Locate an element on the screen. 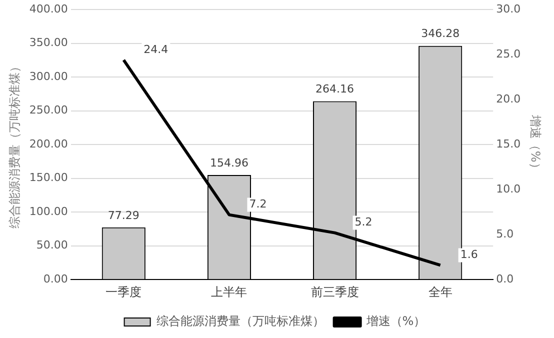 Image resolution: width=554 pixels, height=338 pixels. y-tick-label: 350.00 is located at coordinates (48, 43).